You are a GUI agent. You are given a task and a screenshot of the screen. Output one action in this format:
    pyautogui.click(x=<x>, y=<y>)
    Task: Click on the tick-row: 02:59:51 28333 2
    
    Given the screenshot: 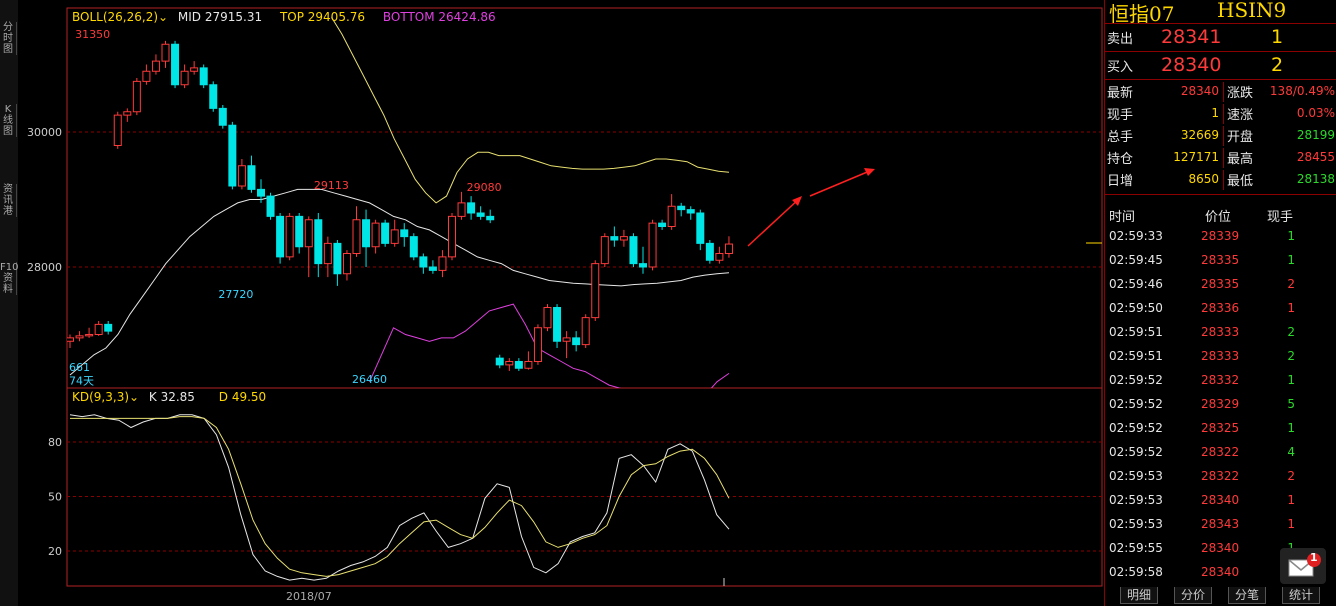 What is the action you would take?
    pyautogui.click(x=1220, y=358)
    